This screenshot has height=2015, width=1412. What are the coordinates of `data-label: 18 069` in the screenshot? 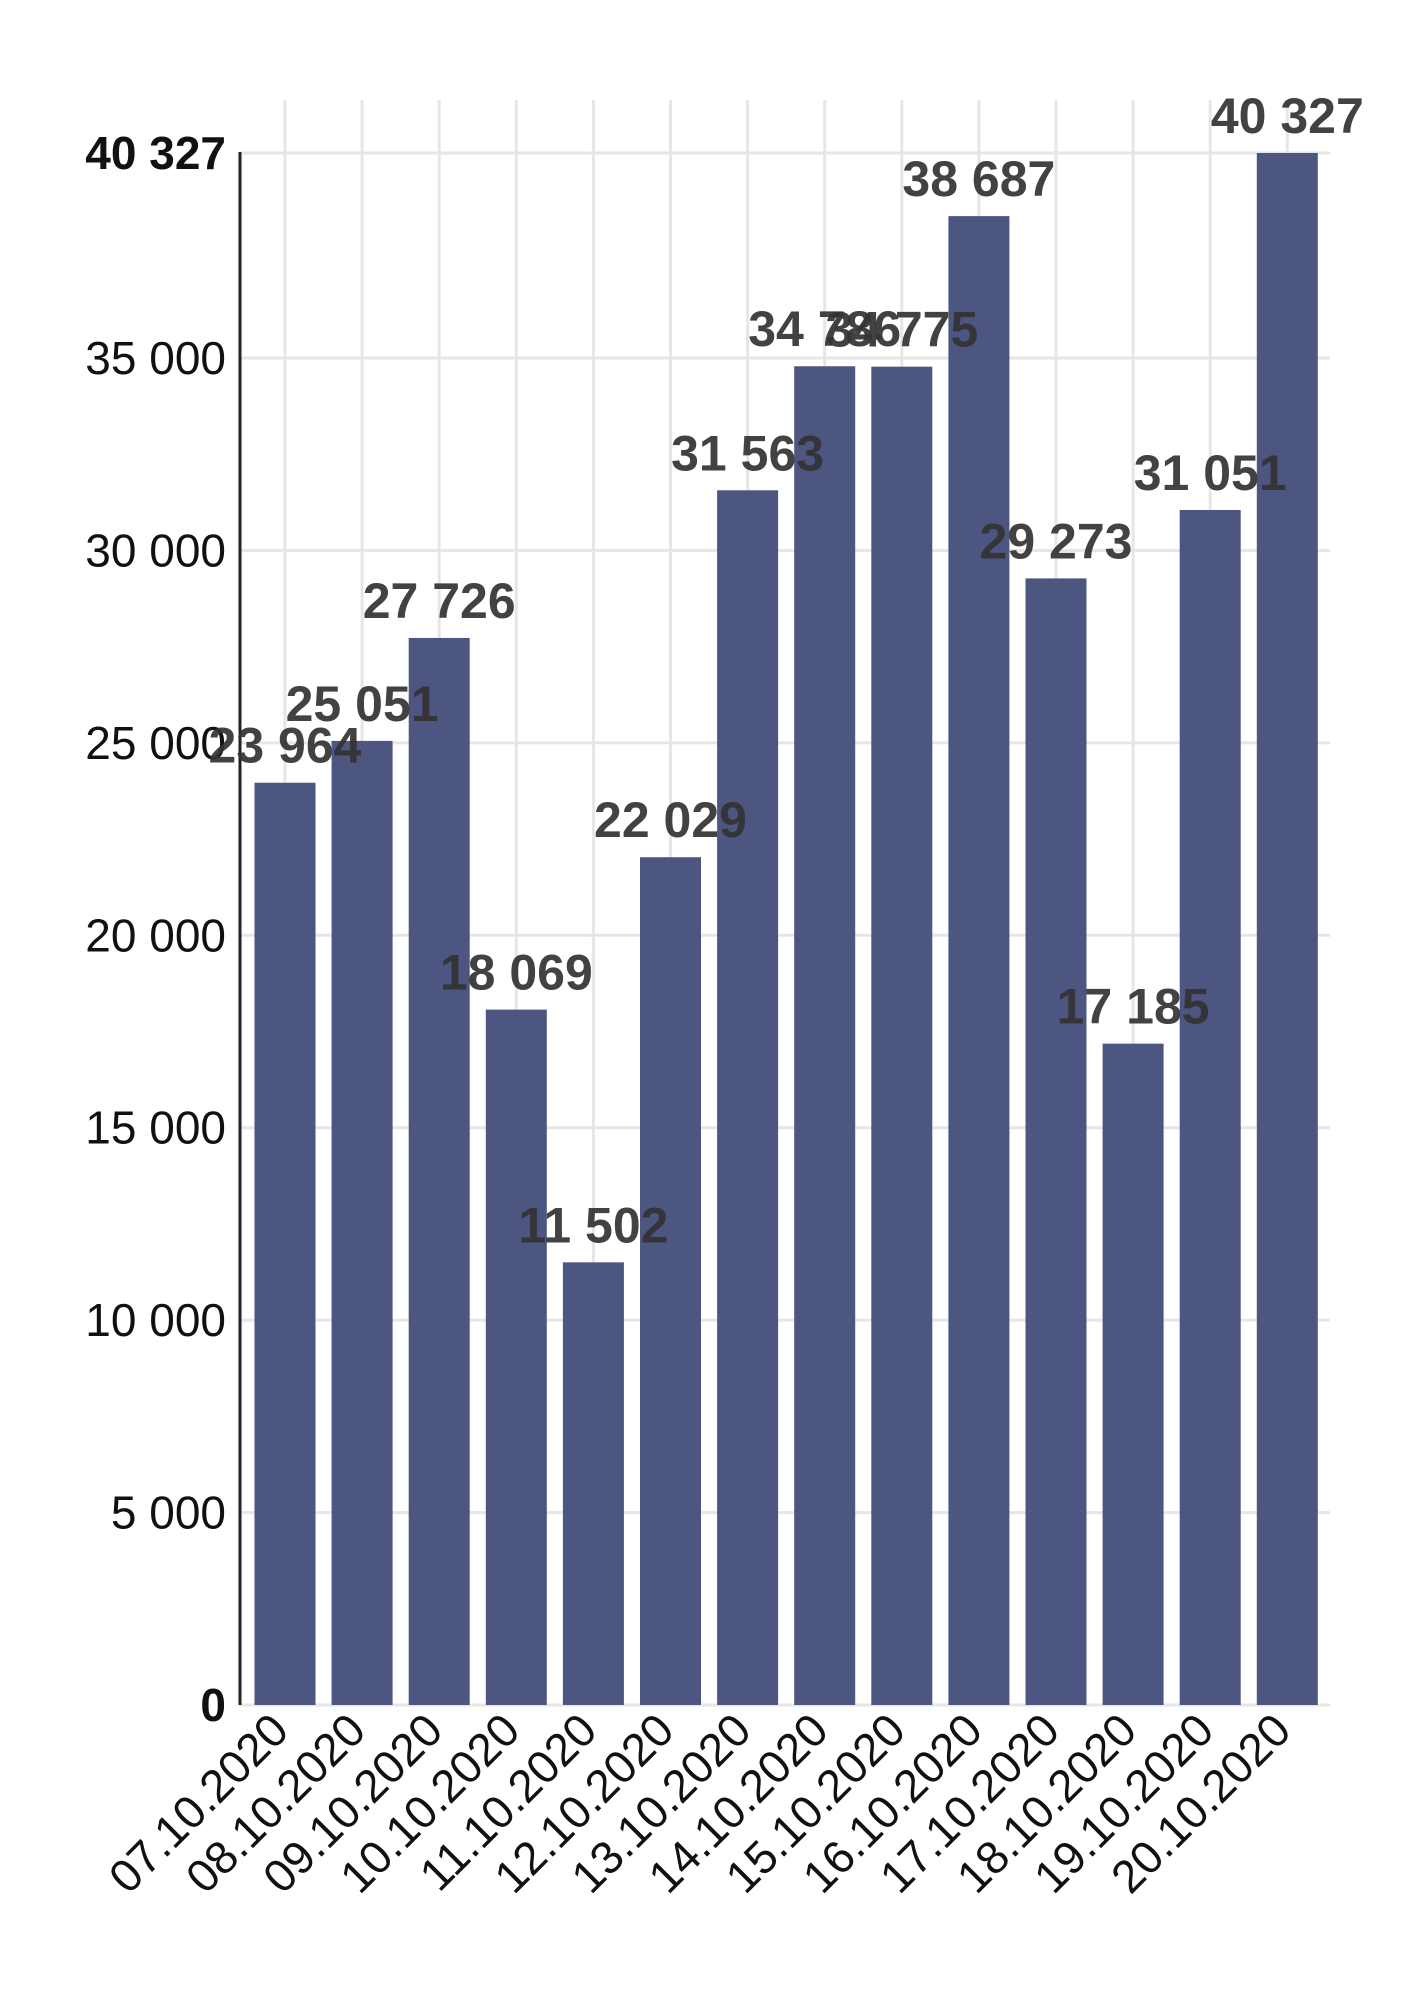 It's located at (516, 973).